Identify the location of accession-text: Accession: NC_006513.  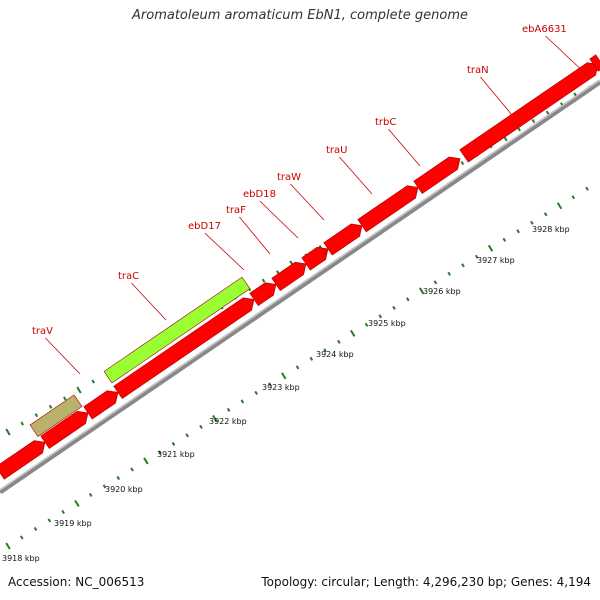
(76, 582).